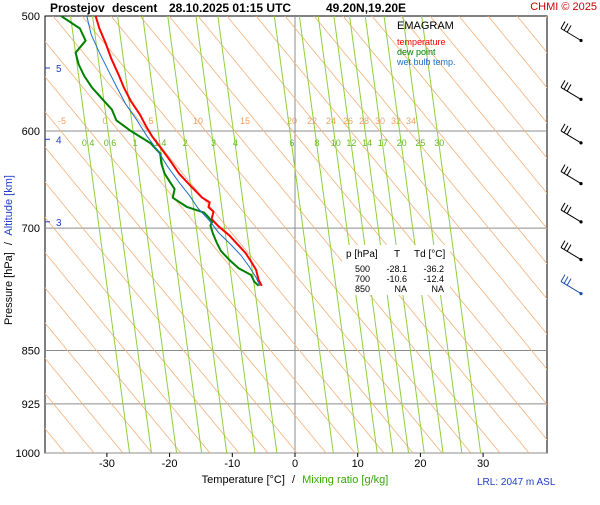 The width and height of the screenshot is (600, 505). Describe the element at coordinates (425, 26) in the screenshot. I see `legend-title: EMAGRAM` at that location.